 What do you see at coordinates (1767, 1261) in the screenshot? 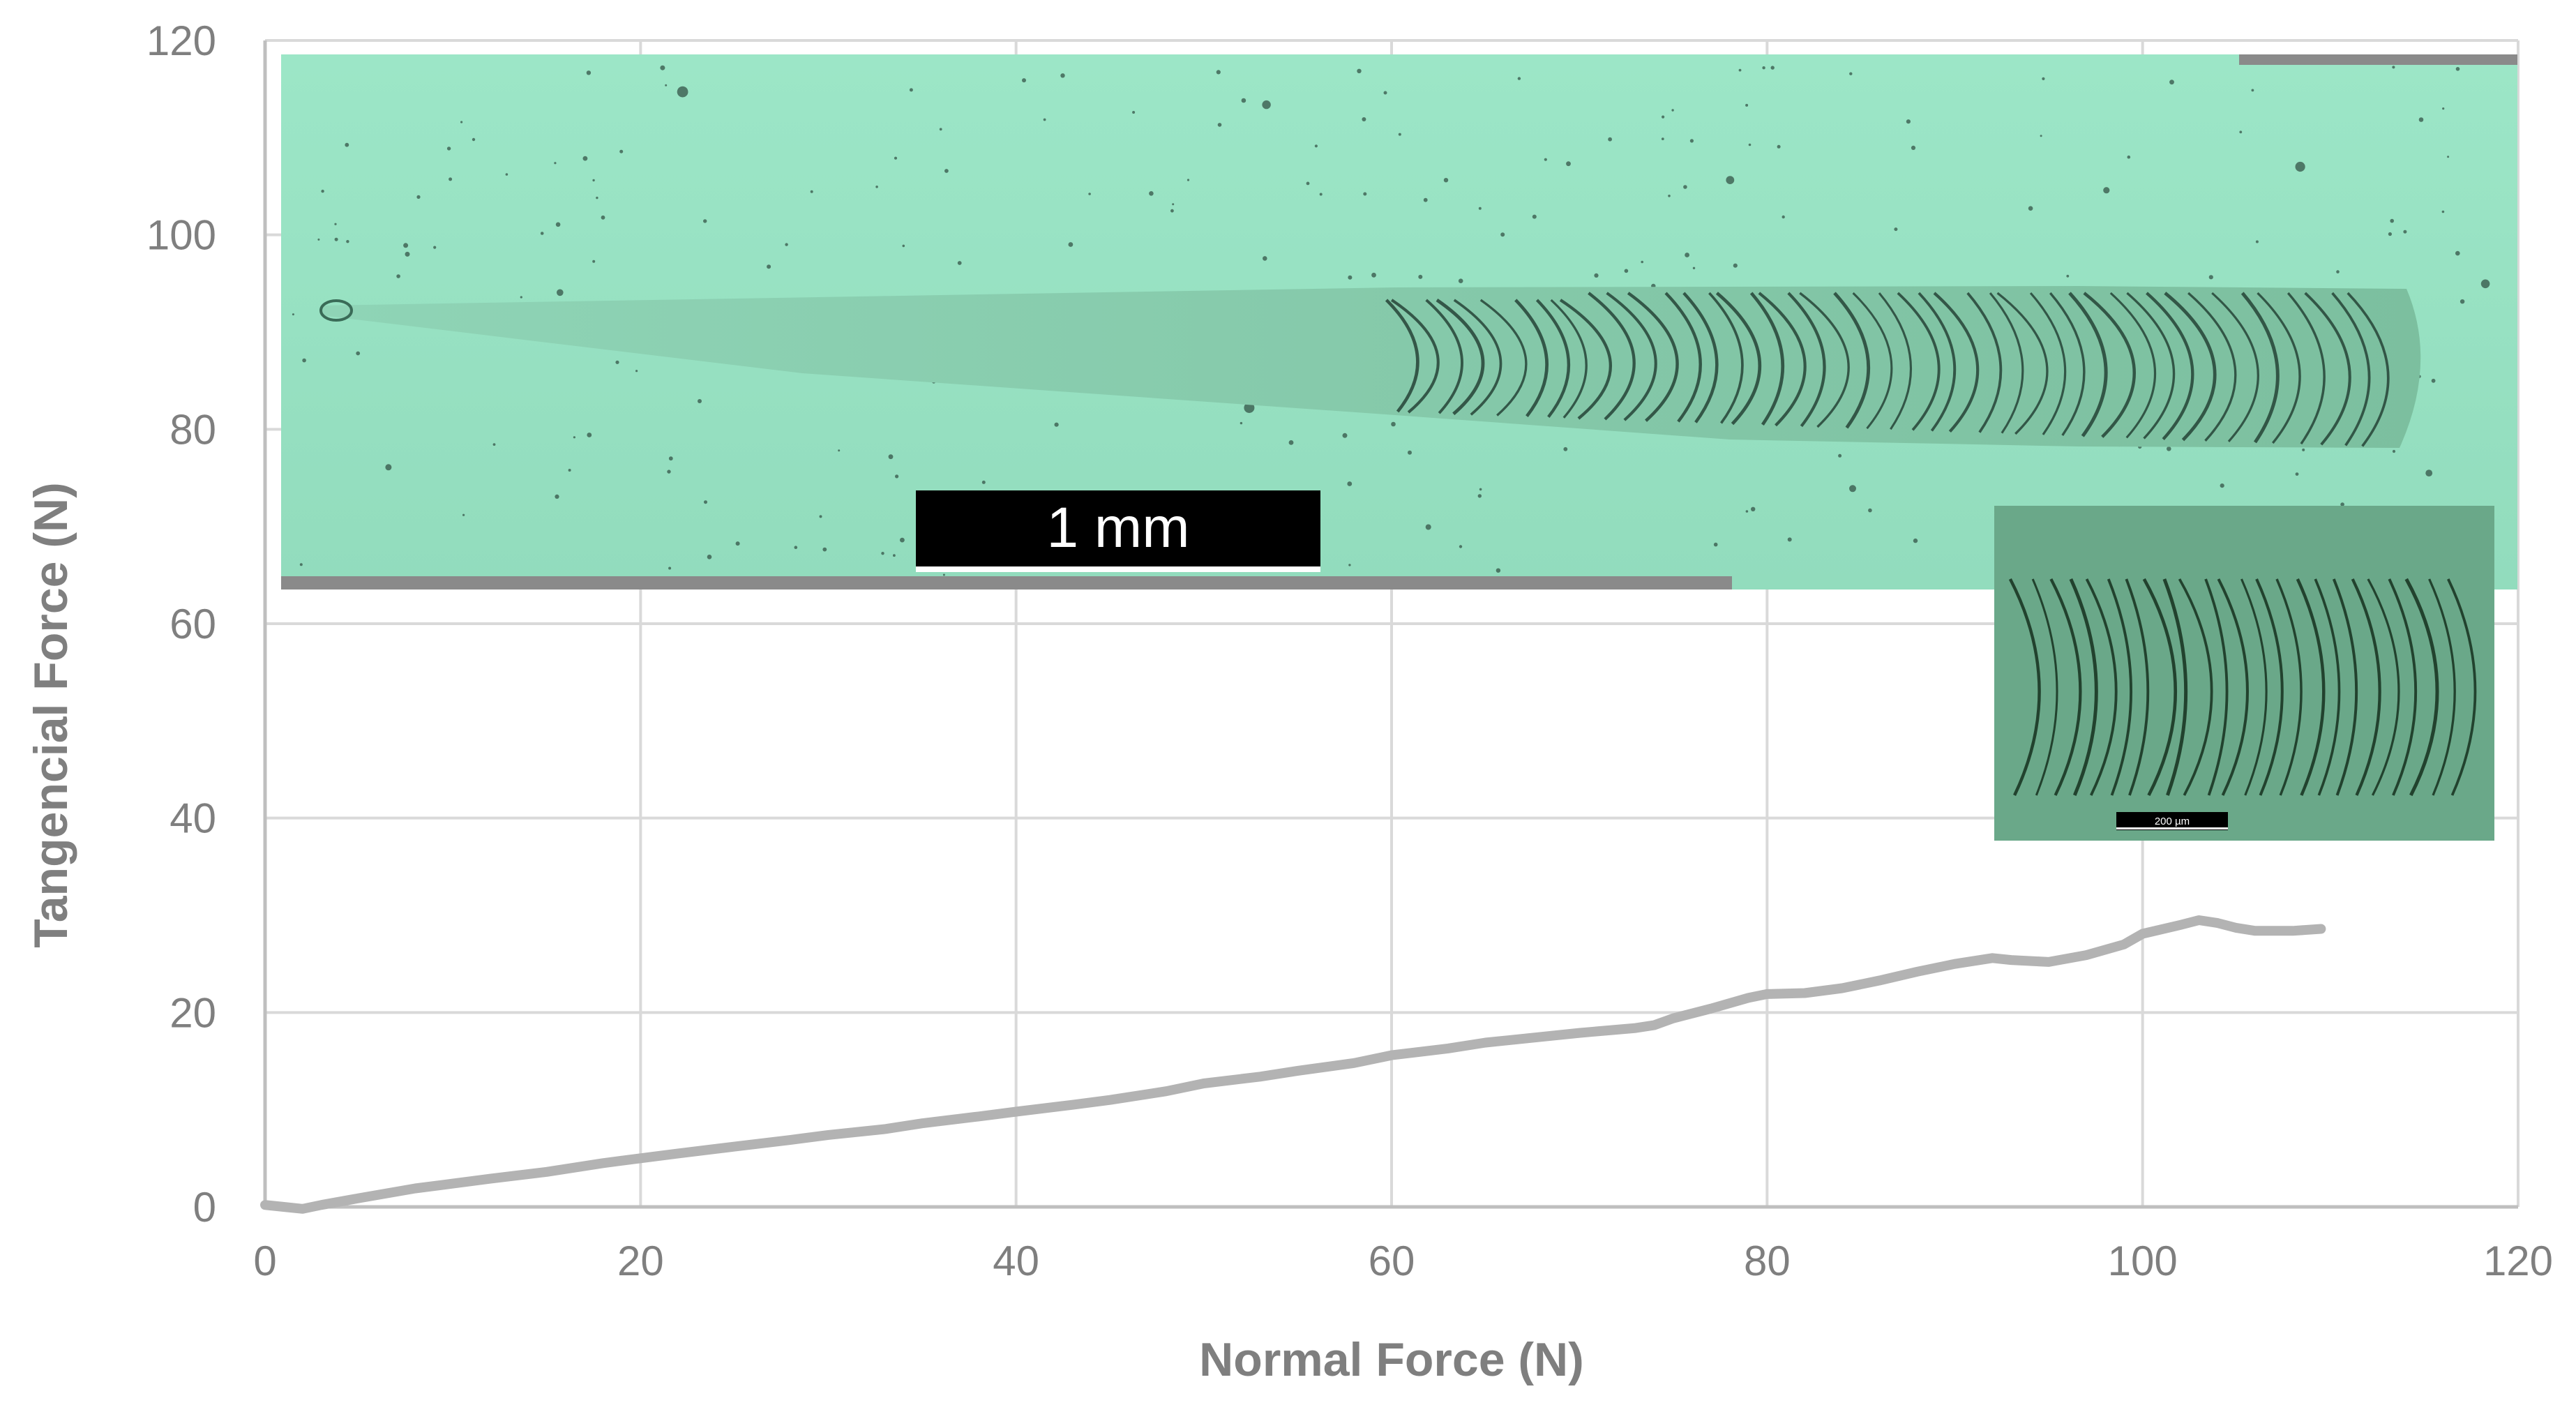
I see `x-tick-label: 80` at bounding box center [1767, 1261].